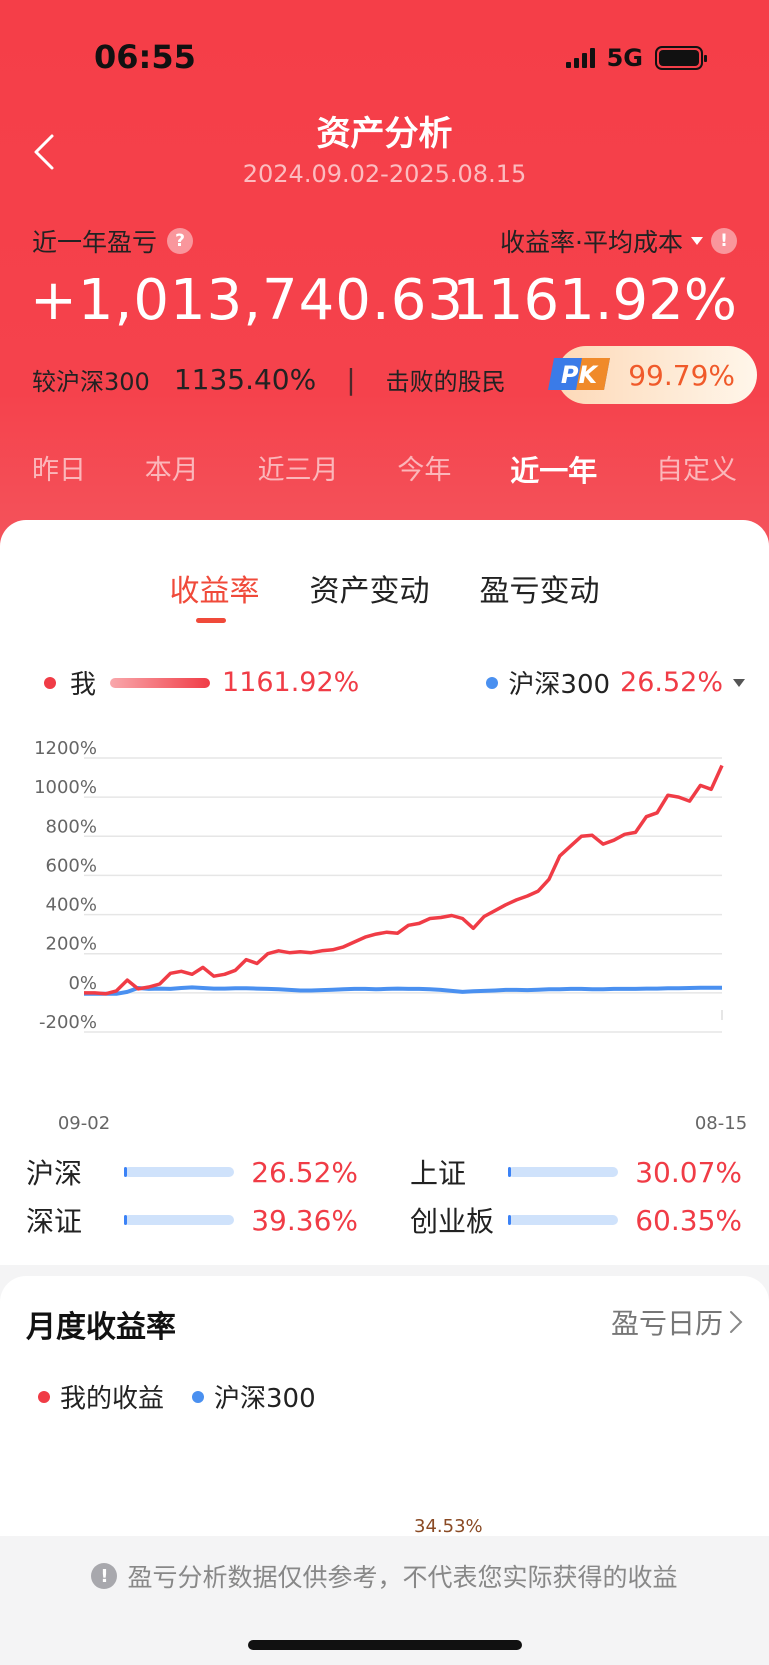 Image resolution: width=769 pixels, height=1665 pixels. Describe the element at coordinates (666, 1323) in the screenshot. I see `pnl-calendar-label: 盈亏日历` at that location.